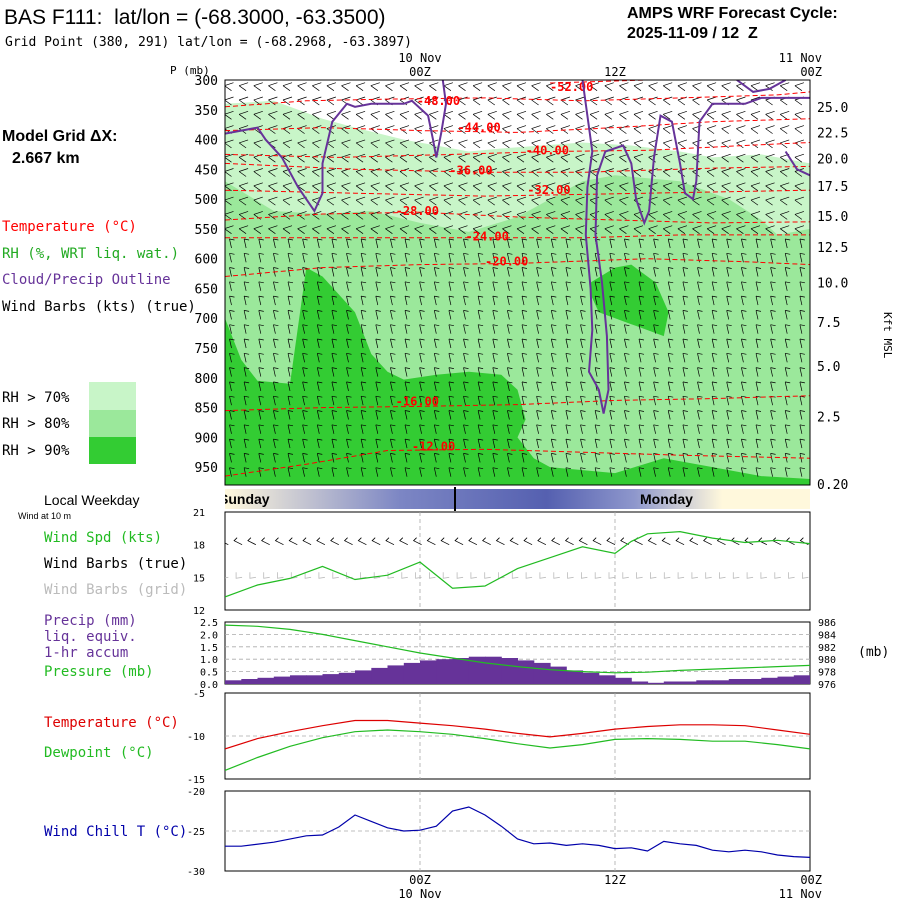 The height and width of the screenshot is (900, 900). I want to click on pressure-tick: 986, so click(827, 623).